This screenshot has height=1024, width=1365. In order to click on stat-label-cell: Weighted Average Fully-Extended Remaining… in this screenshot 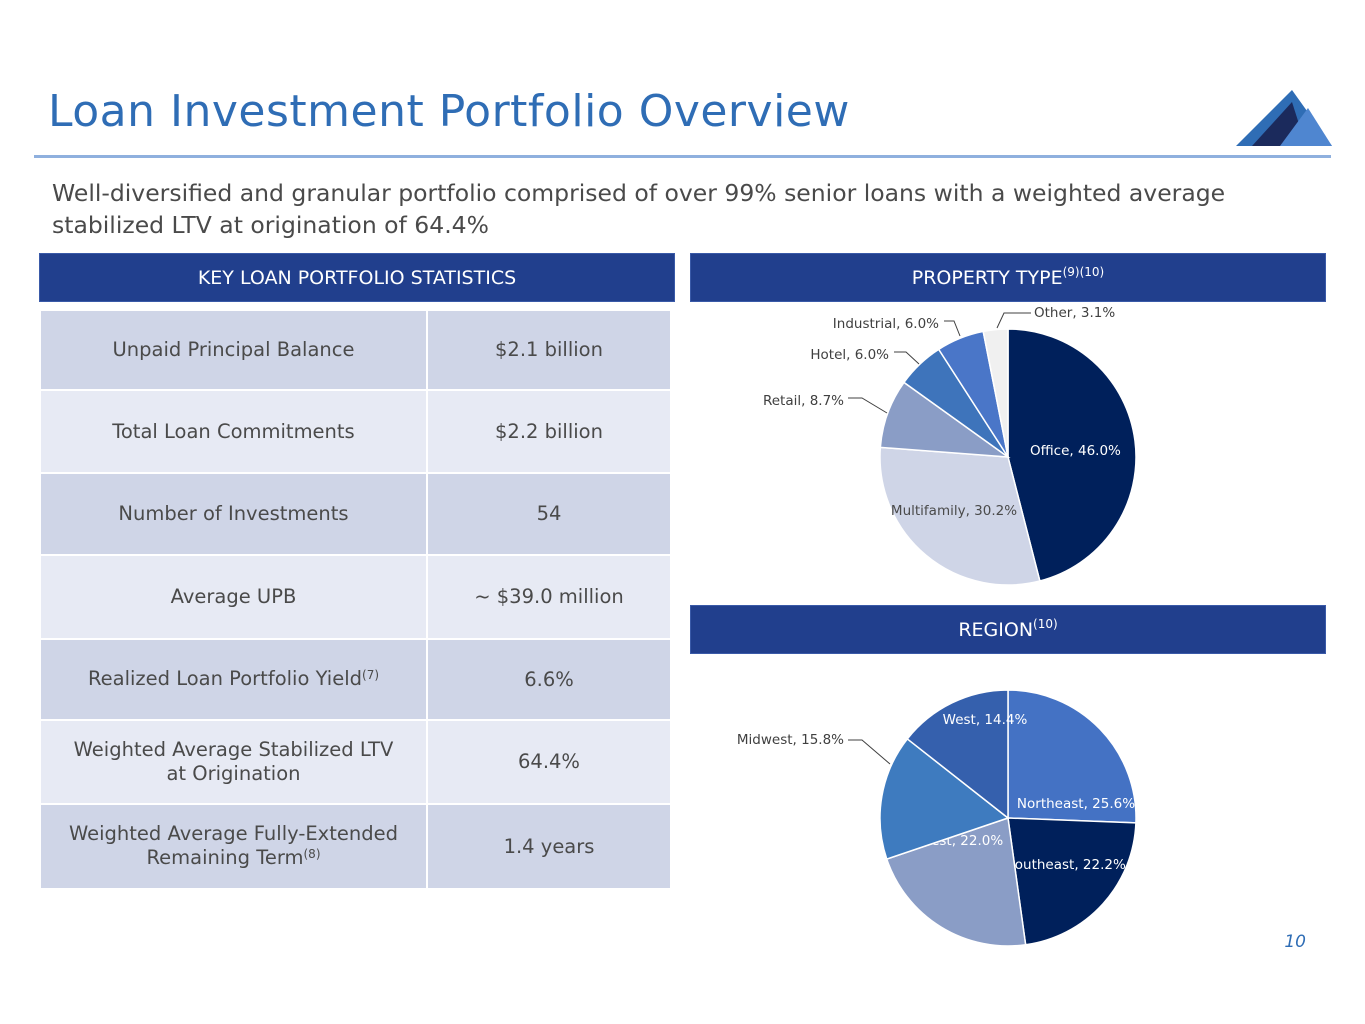, I will do `click(233, 846)`.